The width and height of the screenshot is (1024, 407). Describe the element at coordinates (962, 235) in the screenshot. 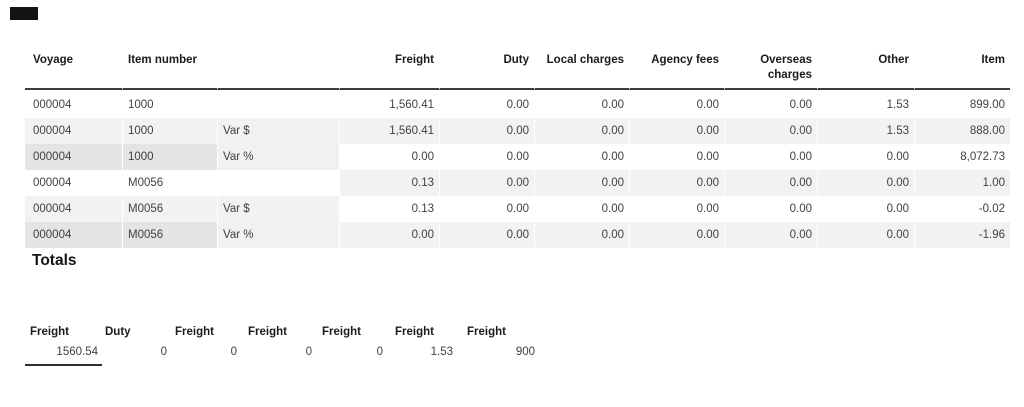

I see `item-amount-cell: -1.96` at that location.